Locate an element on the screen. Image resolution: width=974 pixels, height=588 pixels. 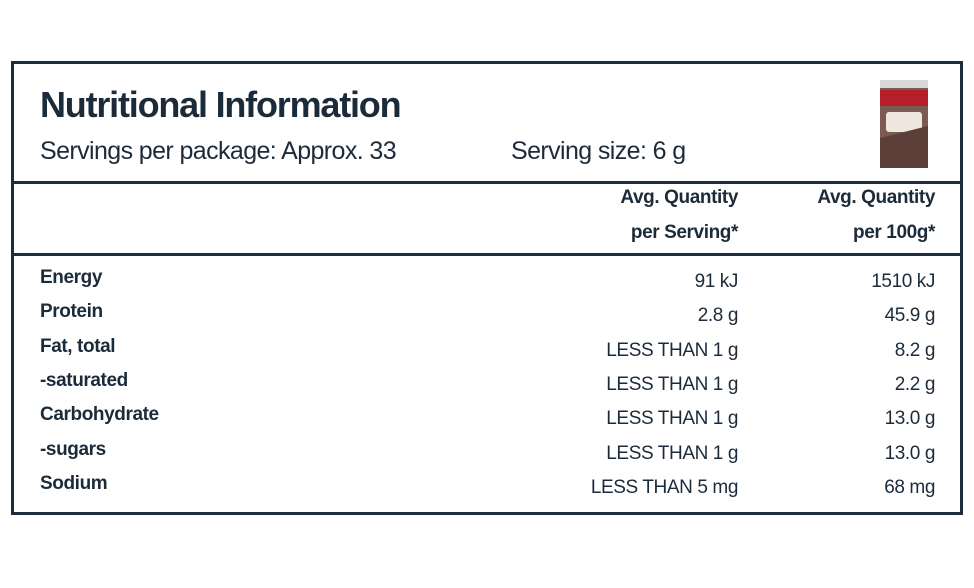
cell-value: LESS THAN 5 mg is located at coordinates (664, 487).